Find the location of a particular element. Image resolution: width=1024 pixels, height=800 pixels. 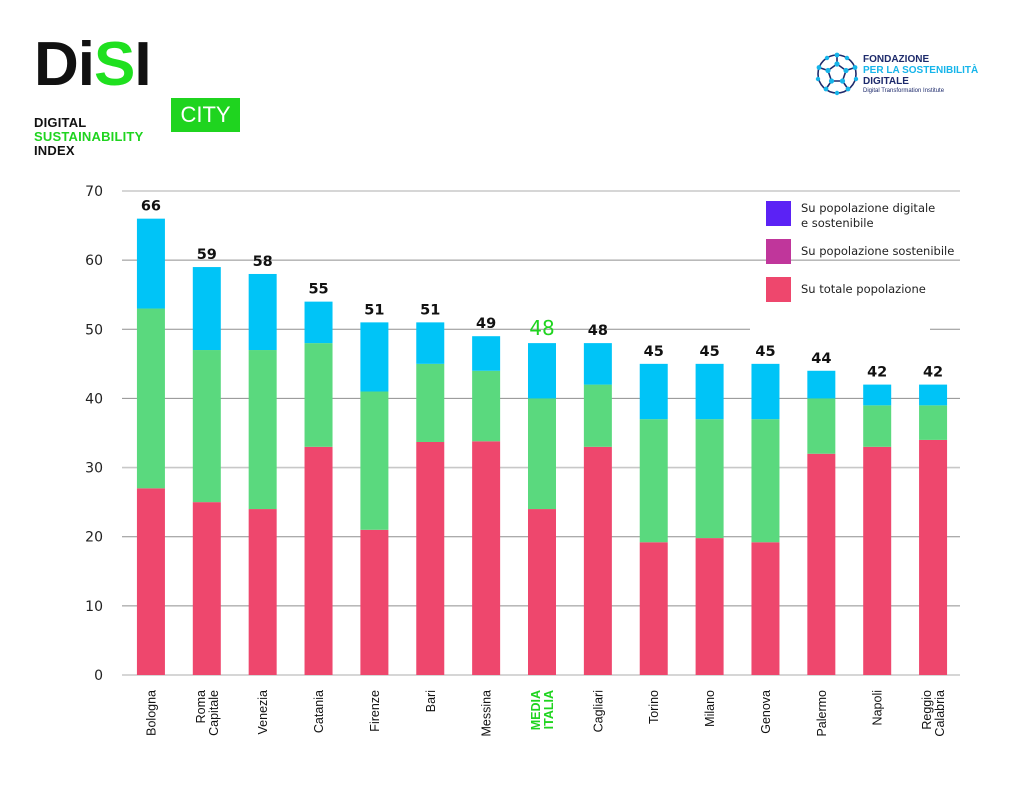

logo-letter-s: S is located at coordinates (114, 64).